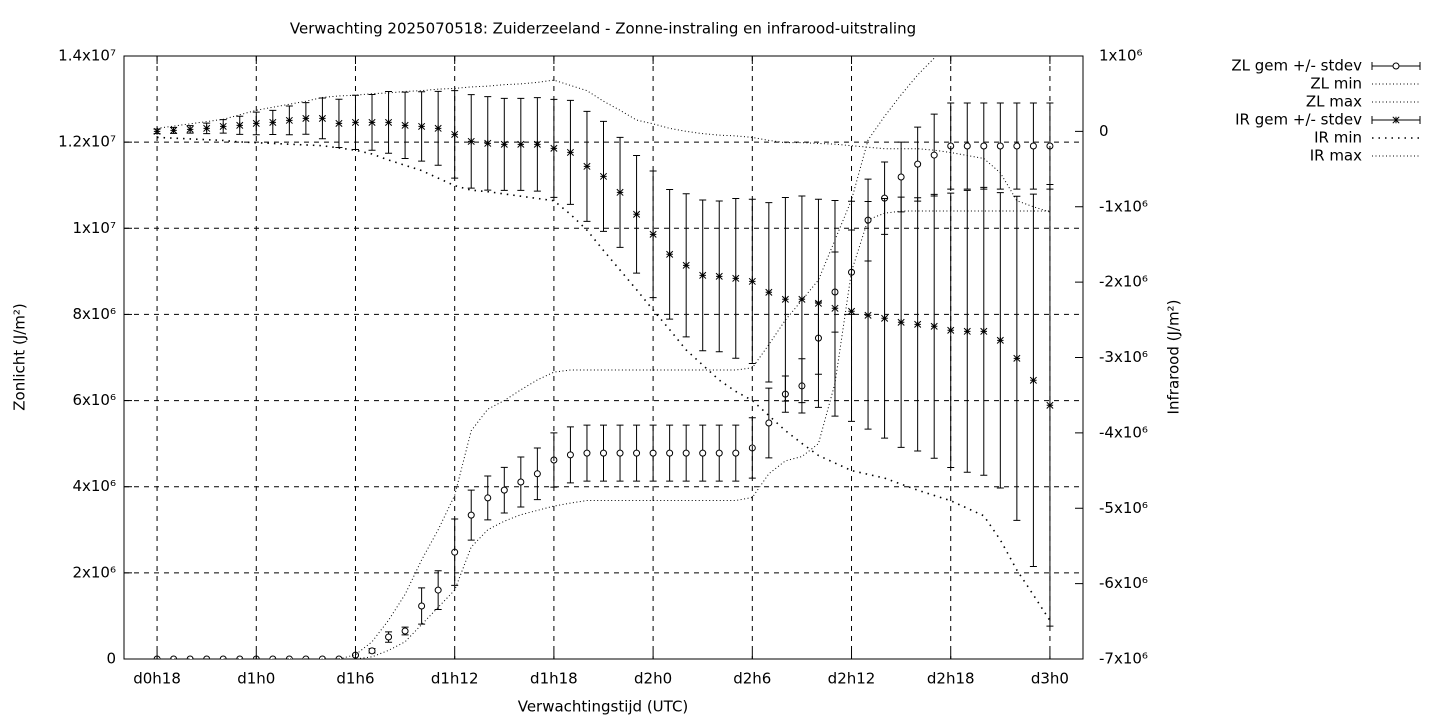 This screenshot has width=1440, height=720. Describe the element at coordinates (1050, 679) in the screenshot. I see `x-tick-label: d3h0` at that location.